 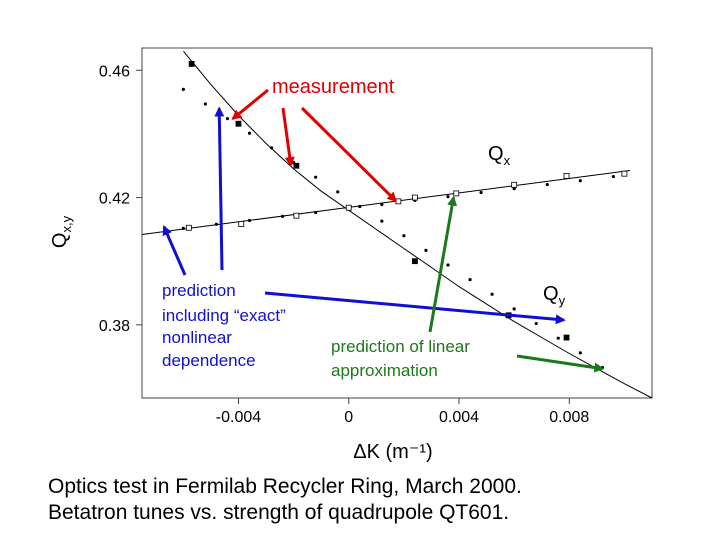 I want to click on linear-annotation-line-1: prediction of linear, so click(x=400, y=346).